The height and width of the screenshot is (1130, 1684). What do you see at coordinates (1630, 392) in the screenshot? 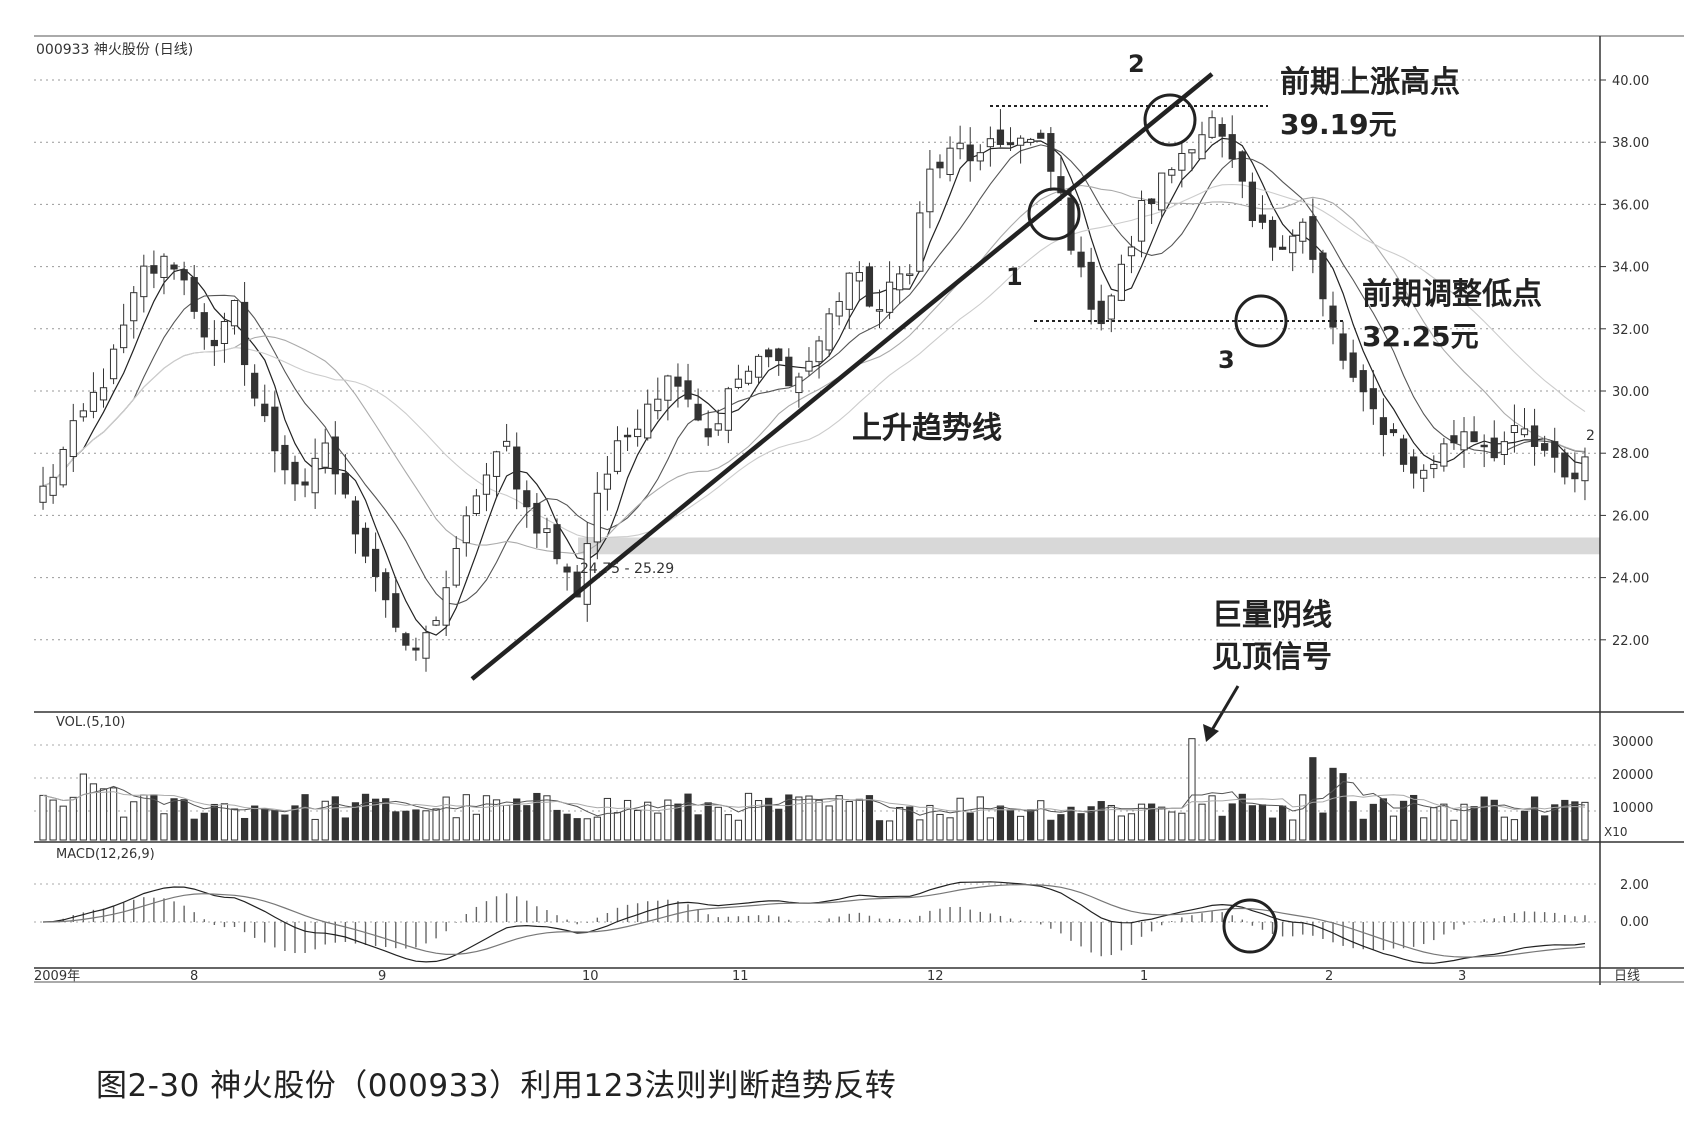
I see `price-tick-label: 30.00` at bounding box center [1630, 392].